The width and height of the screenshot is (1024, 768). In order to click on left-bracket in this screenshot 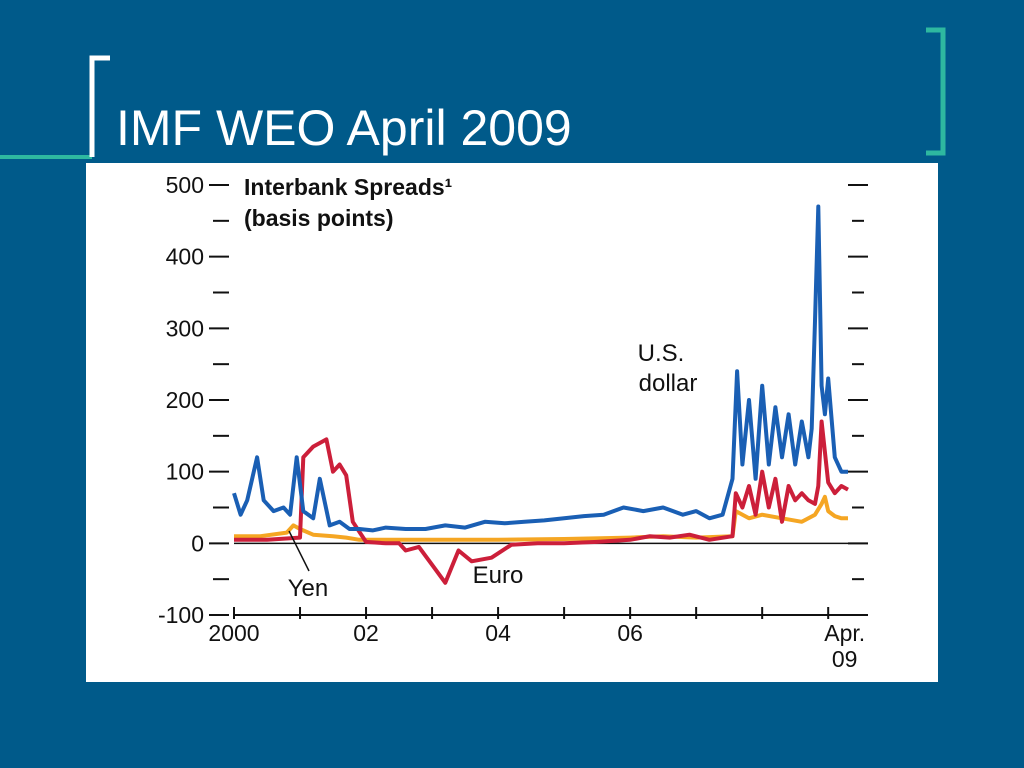, I will do `click(99, 106)`.